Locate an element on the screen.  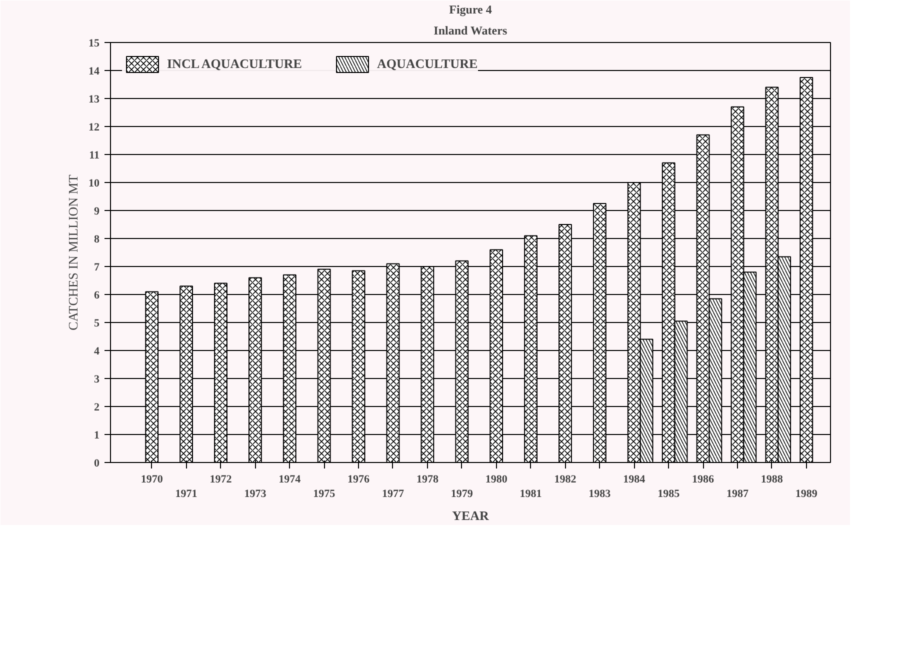
y-axis-title: CATCHES IN MILLION MT is located at coordinates (73, 252).